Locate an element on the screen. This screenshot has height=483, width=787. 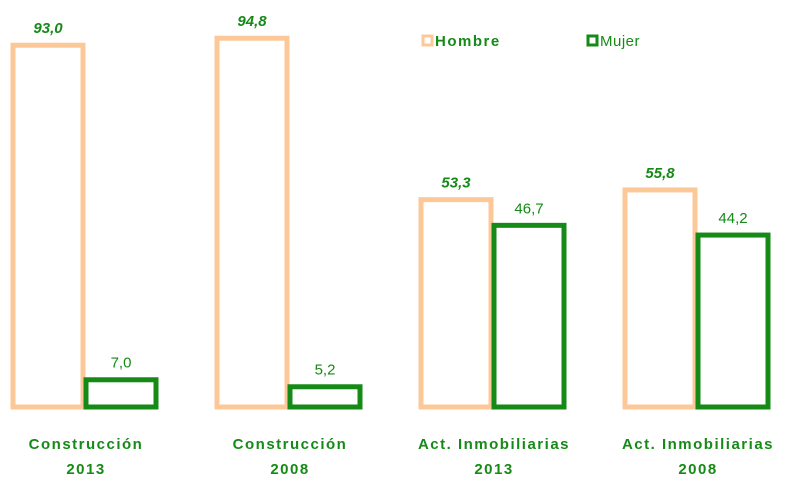
value-label: 55,8 is located at coordinates (660, 173).